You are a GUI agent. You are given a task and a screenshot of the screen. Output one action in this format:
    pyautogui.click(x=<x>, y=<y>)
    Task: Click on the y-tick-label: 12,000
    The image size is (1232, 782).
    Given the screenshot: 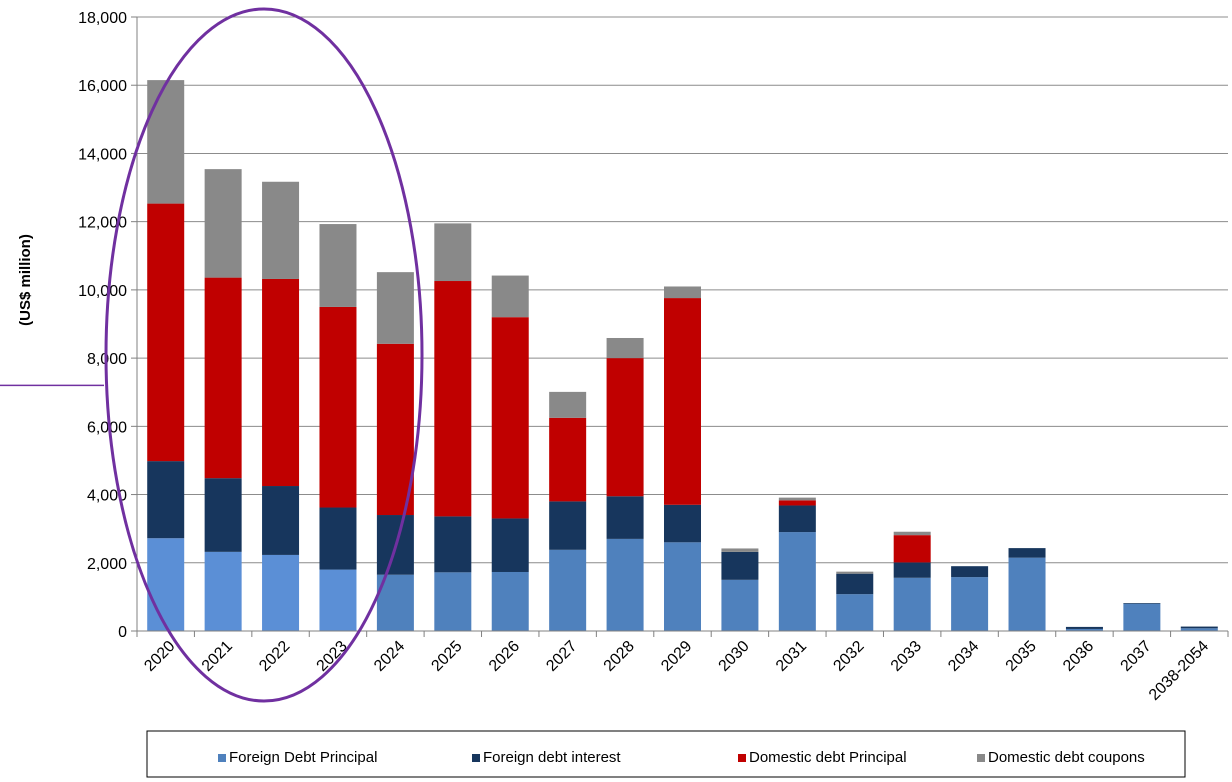 What is the action you would take?
    pyautogui.click(x=102, y=223)
    